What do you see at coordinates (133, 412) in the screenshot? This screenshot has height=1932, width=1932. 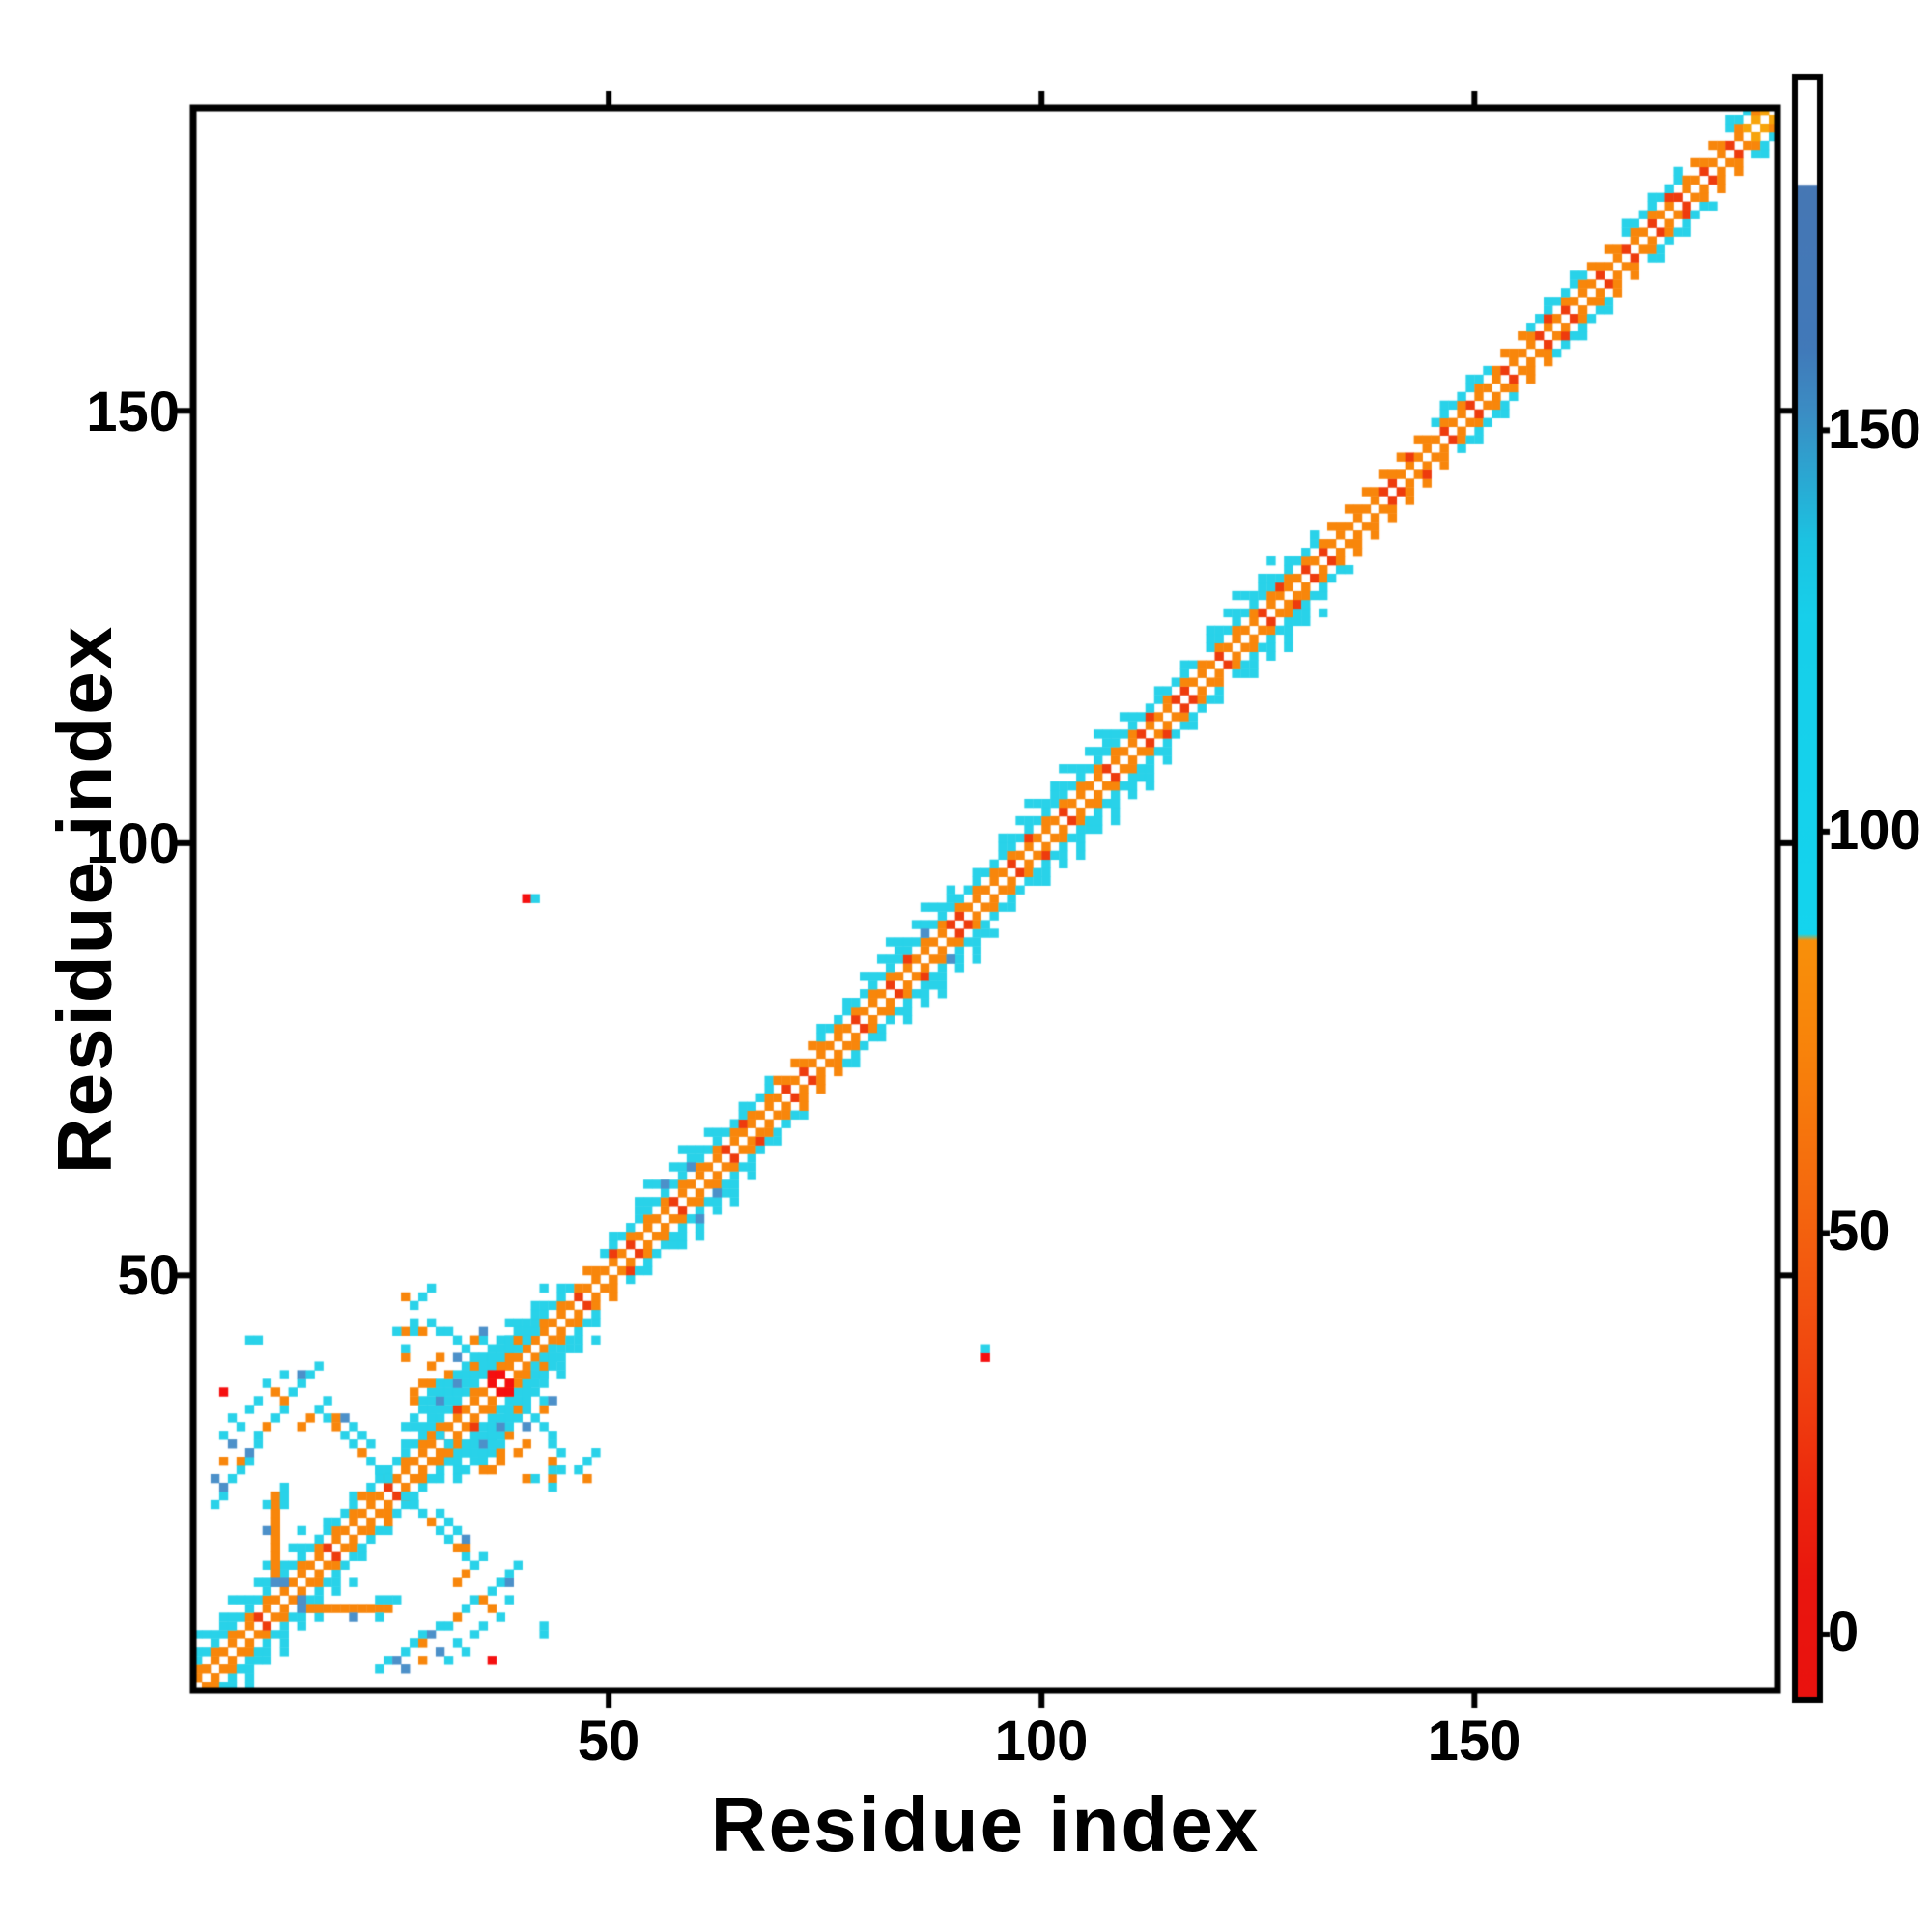 I see `y-axis-tick-150: 150` at bounding box center [133, 412].